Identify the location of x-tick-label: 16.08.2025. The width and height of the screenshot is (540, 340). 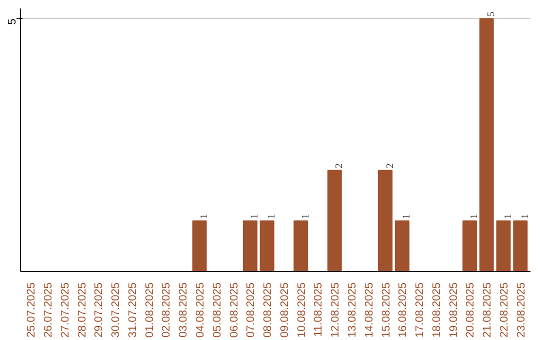
(403, 310).